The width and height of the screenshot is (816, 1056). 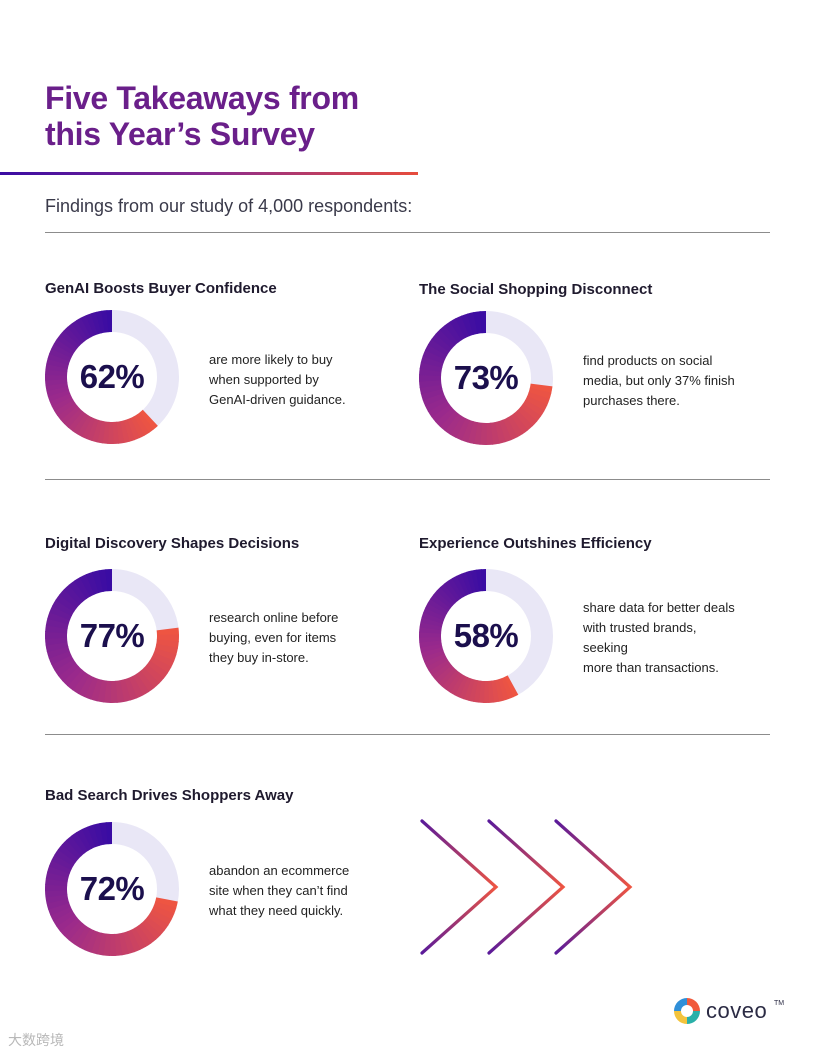 I want to click on donut-chart: 77%, so click(x=112, y=636).